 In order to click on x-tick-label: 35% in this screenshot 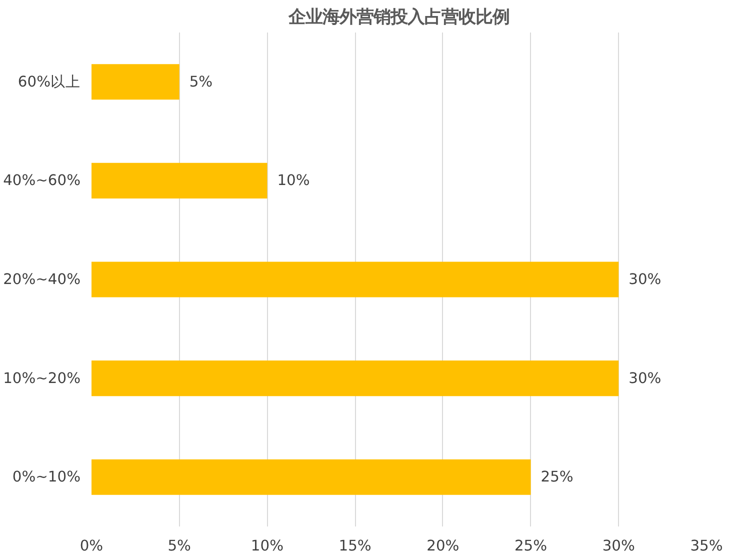, I will do `click(706, 546)`.